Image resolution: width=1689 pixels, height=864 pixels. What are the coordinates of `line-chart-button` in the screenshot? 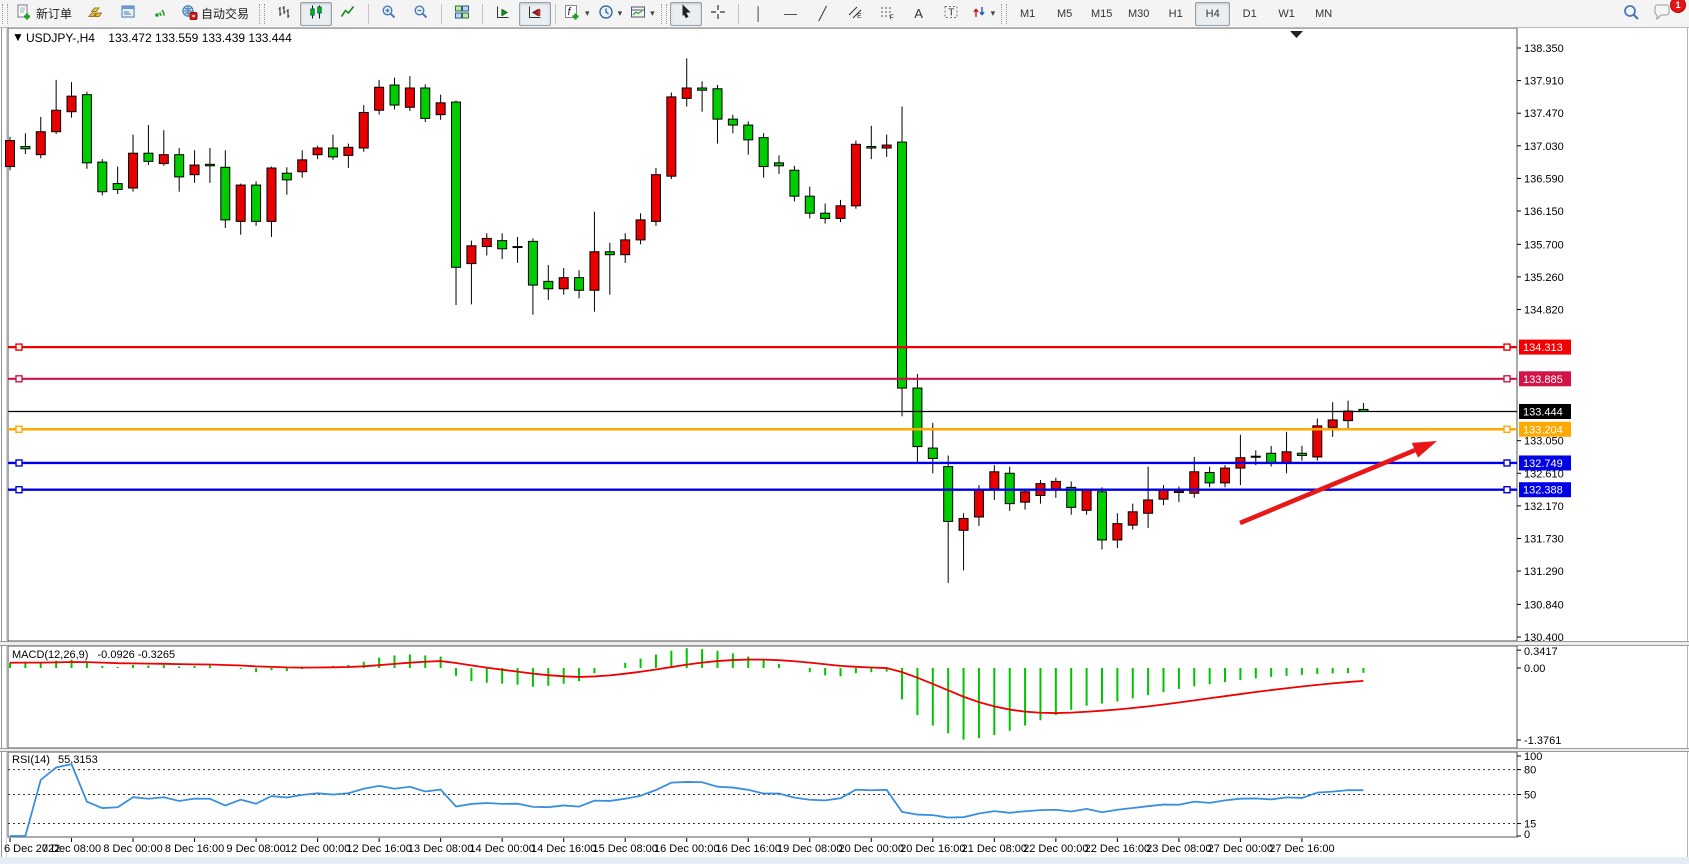 It's located at (348, 14).